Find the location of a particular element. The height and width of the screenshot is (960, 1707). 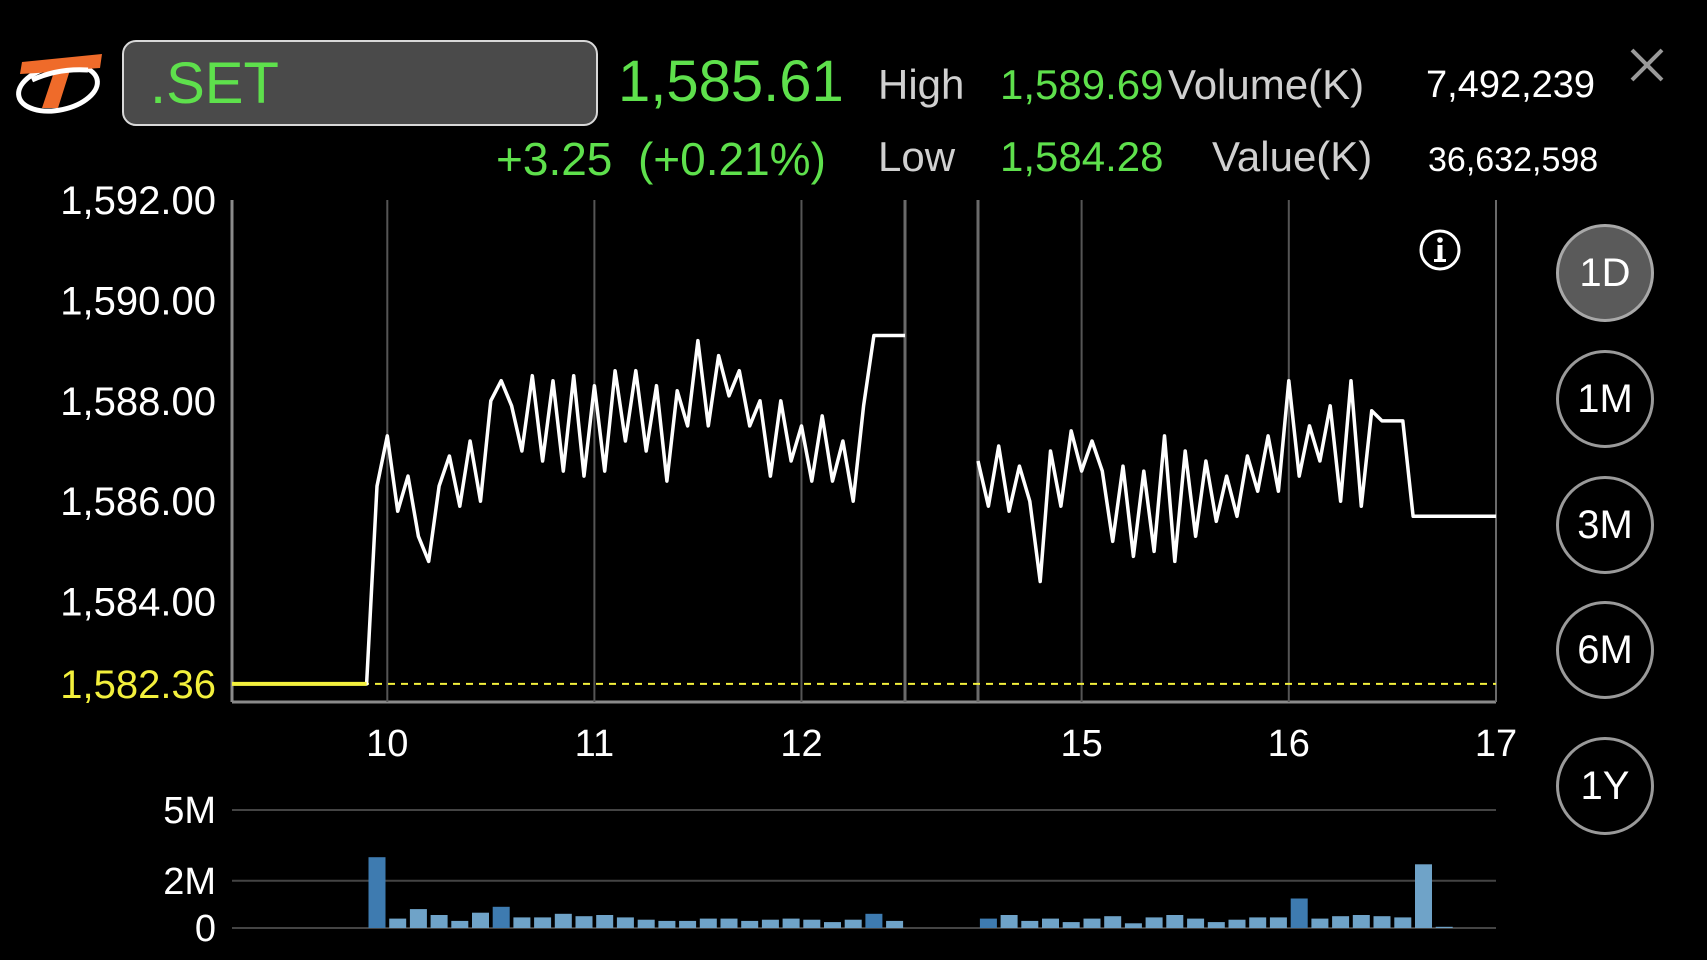

price-y-tick-label: 1,586.00 is located at coordinates (138, 502).